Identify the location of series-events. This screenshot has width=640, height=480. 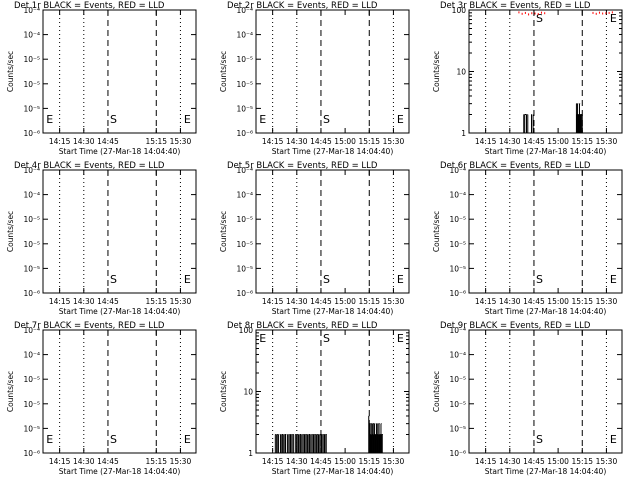
(329, 434).